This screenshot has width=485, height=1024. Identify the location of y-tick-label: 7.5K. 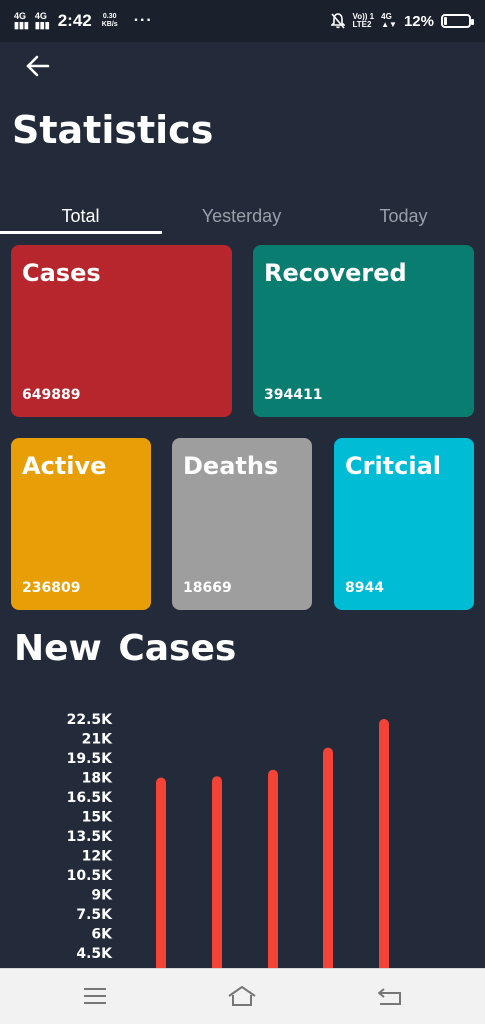
(94, 915).